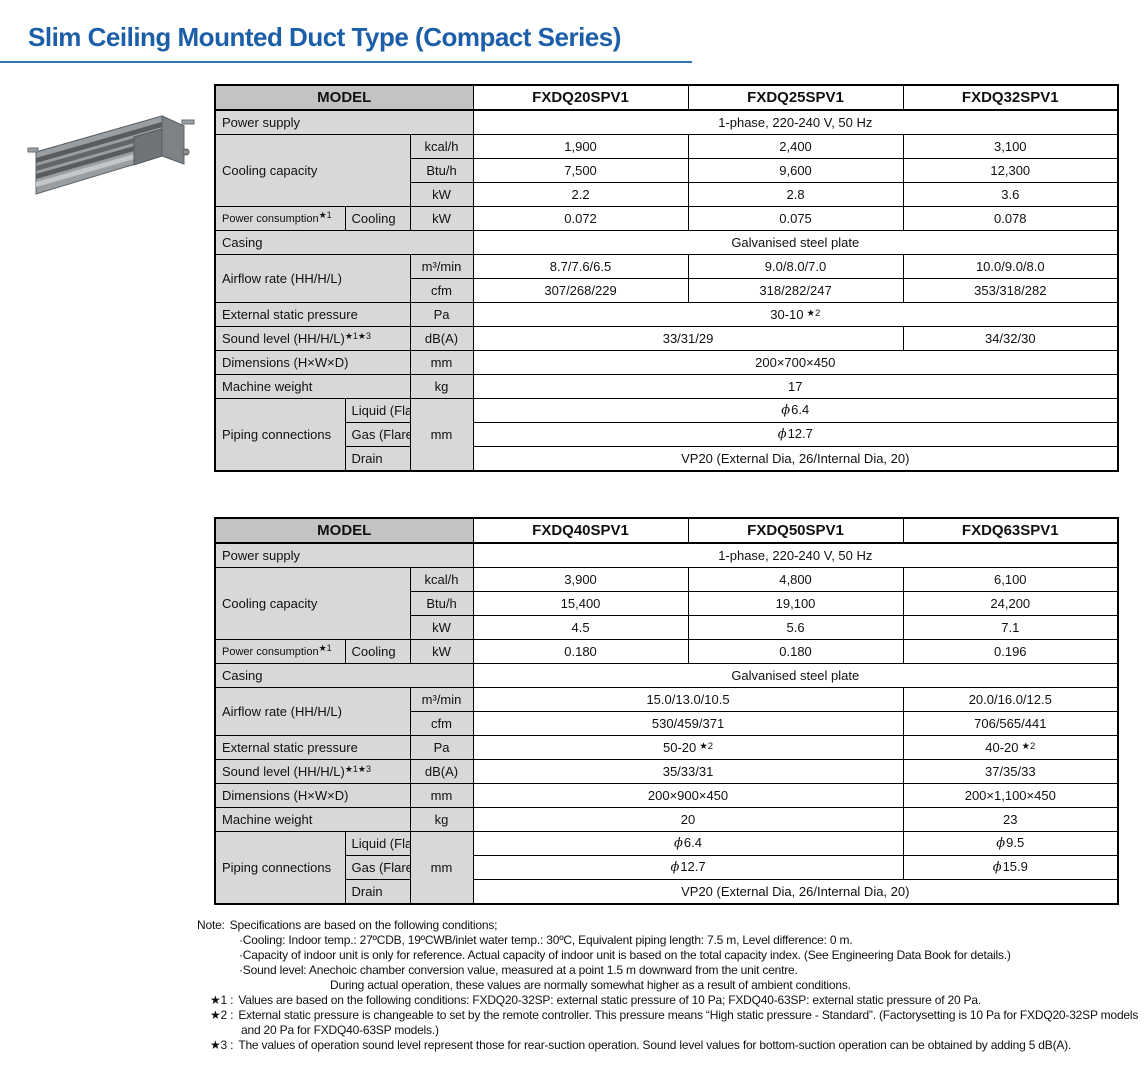  Describe the element at coordinates (441, 290) in the screenshot. I see `unit-cfm: cfm` at that location.